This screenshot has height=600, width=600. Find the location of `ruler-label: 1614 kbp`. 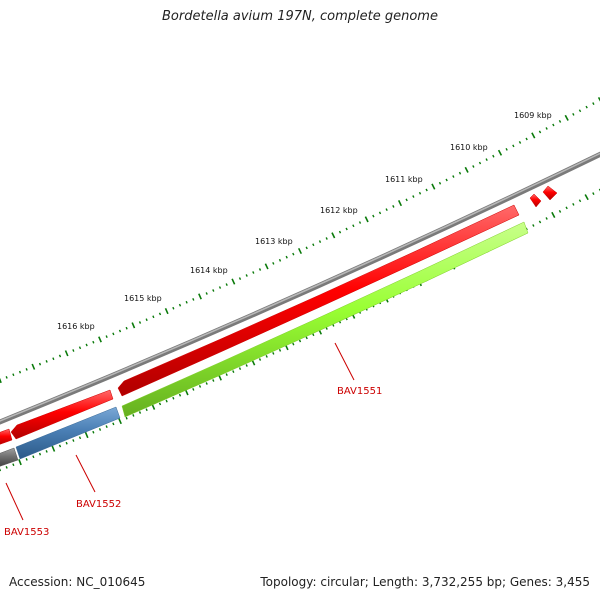

ruler-label: 1614 kbp is located at coordinates (209, 270).